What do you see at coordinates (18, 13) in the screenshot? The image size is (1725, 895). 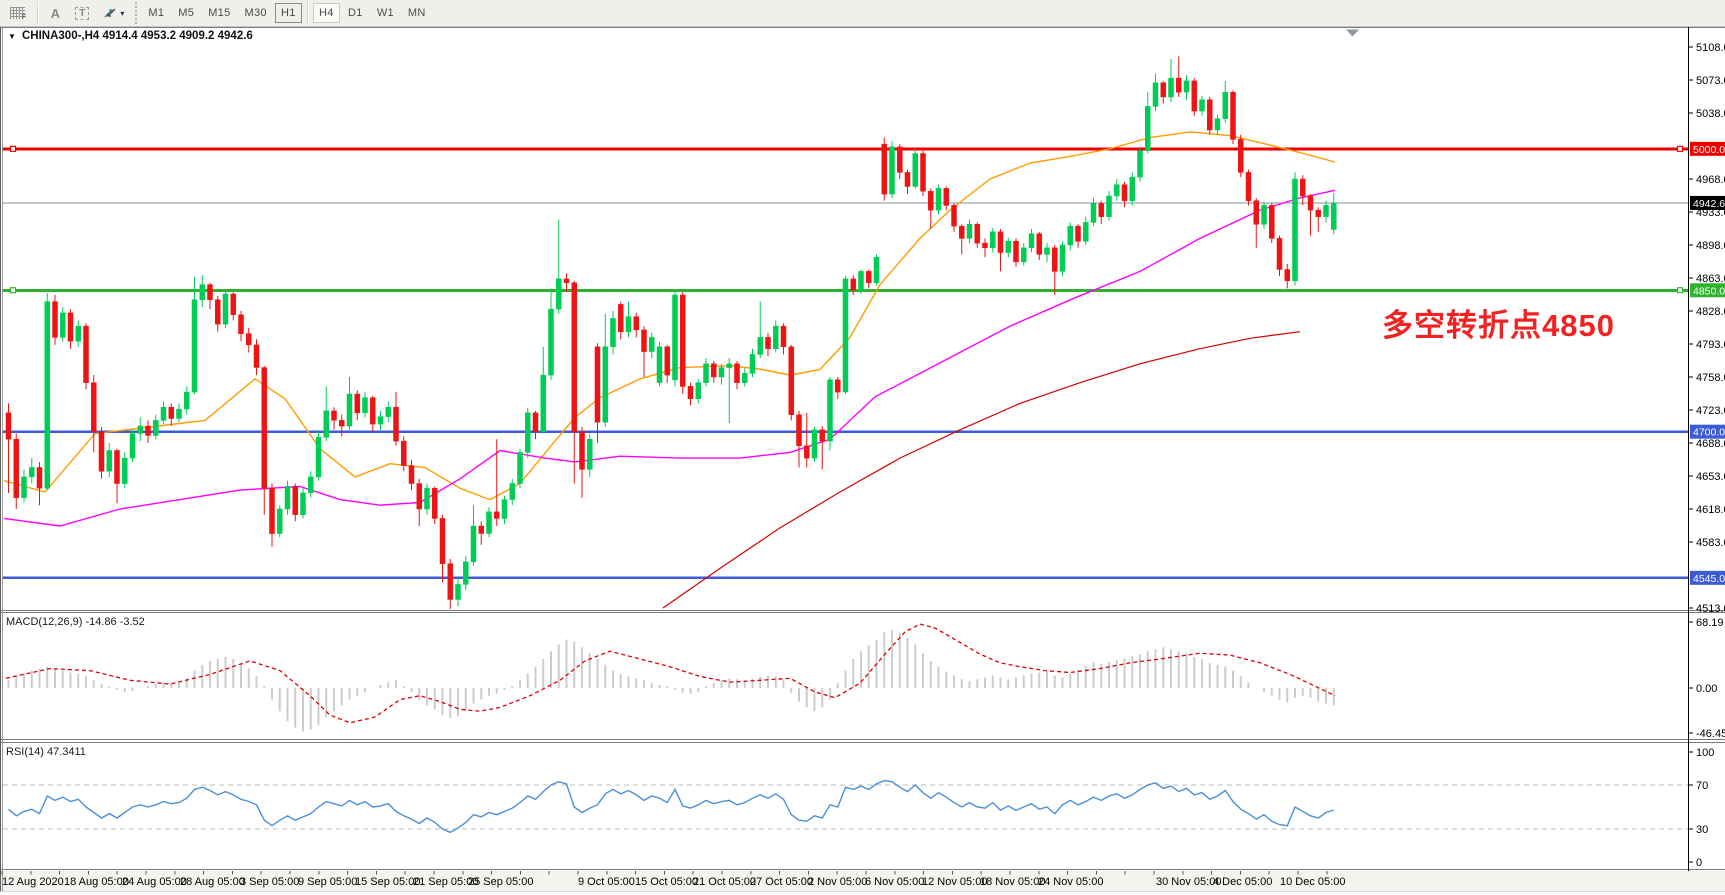 I see `grid-f-button: F` at bounding box center [18, 13].